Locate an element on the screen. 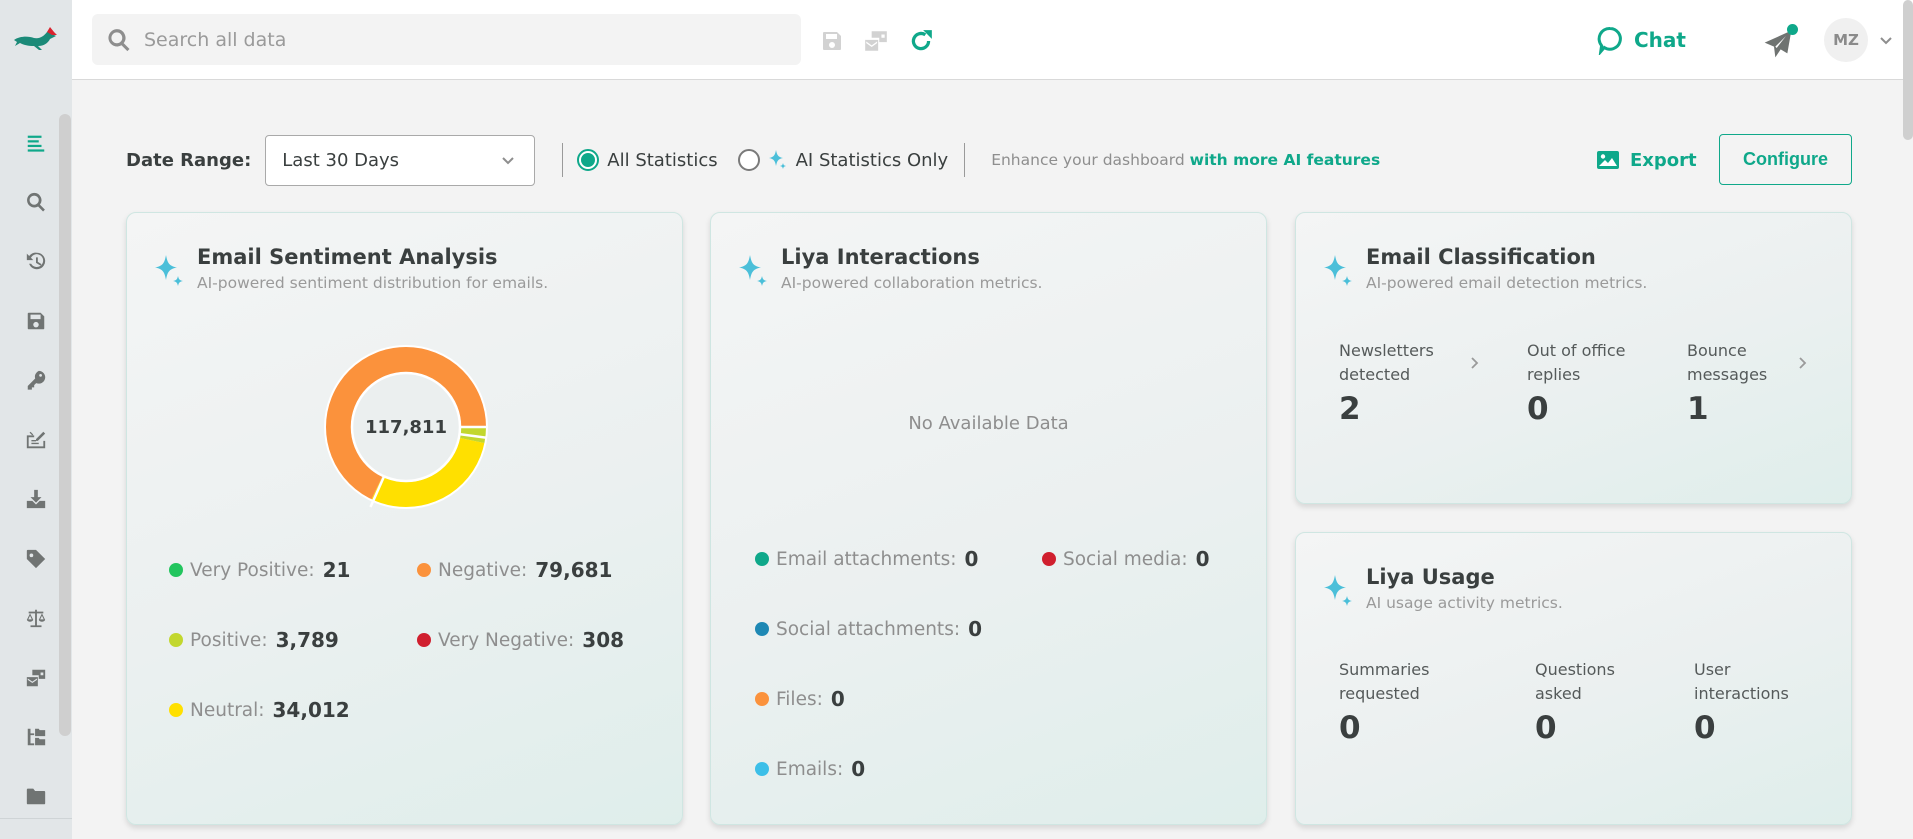  card-title: Liya Interactions is located at coordinates (880, 257).